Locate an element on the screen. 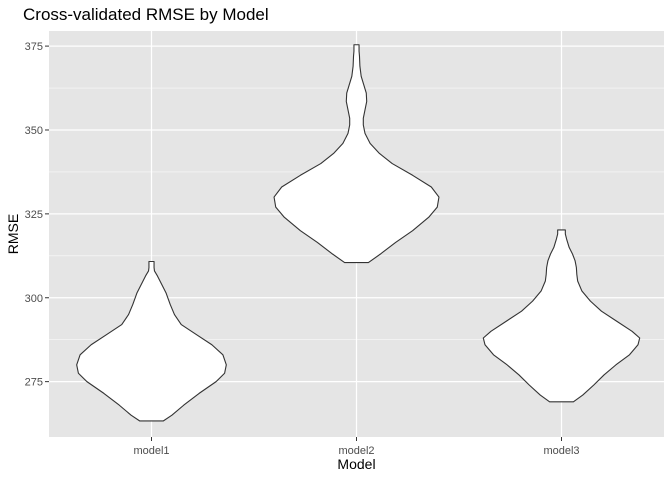 Image resolution: width=672 pixels, height=480 pixels. violin-model2 is located at coordinates (356, 154).